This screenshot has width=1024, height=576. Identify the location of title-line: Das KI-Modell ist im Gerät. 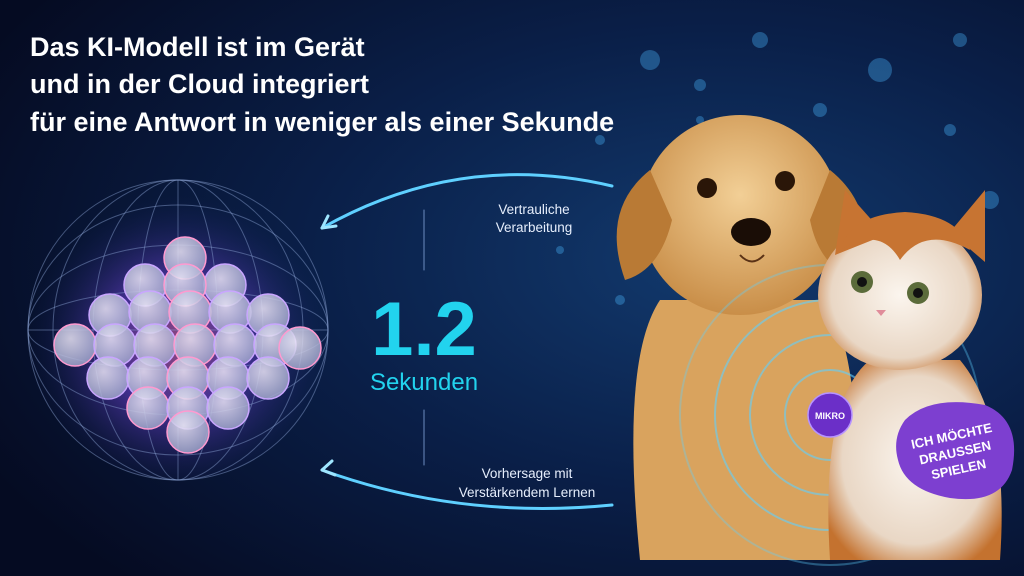
(197, 47).